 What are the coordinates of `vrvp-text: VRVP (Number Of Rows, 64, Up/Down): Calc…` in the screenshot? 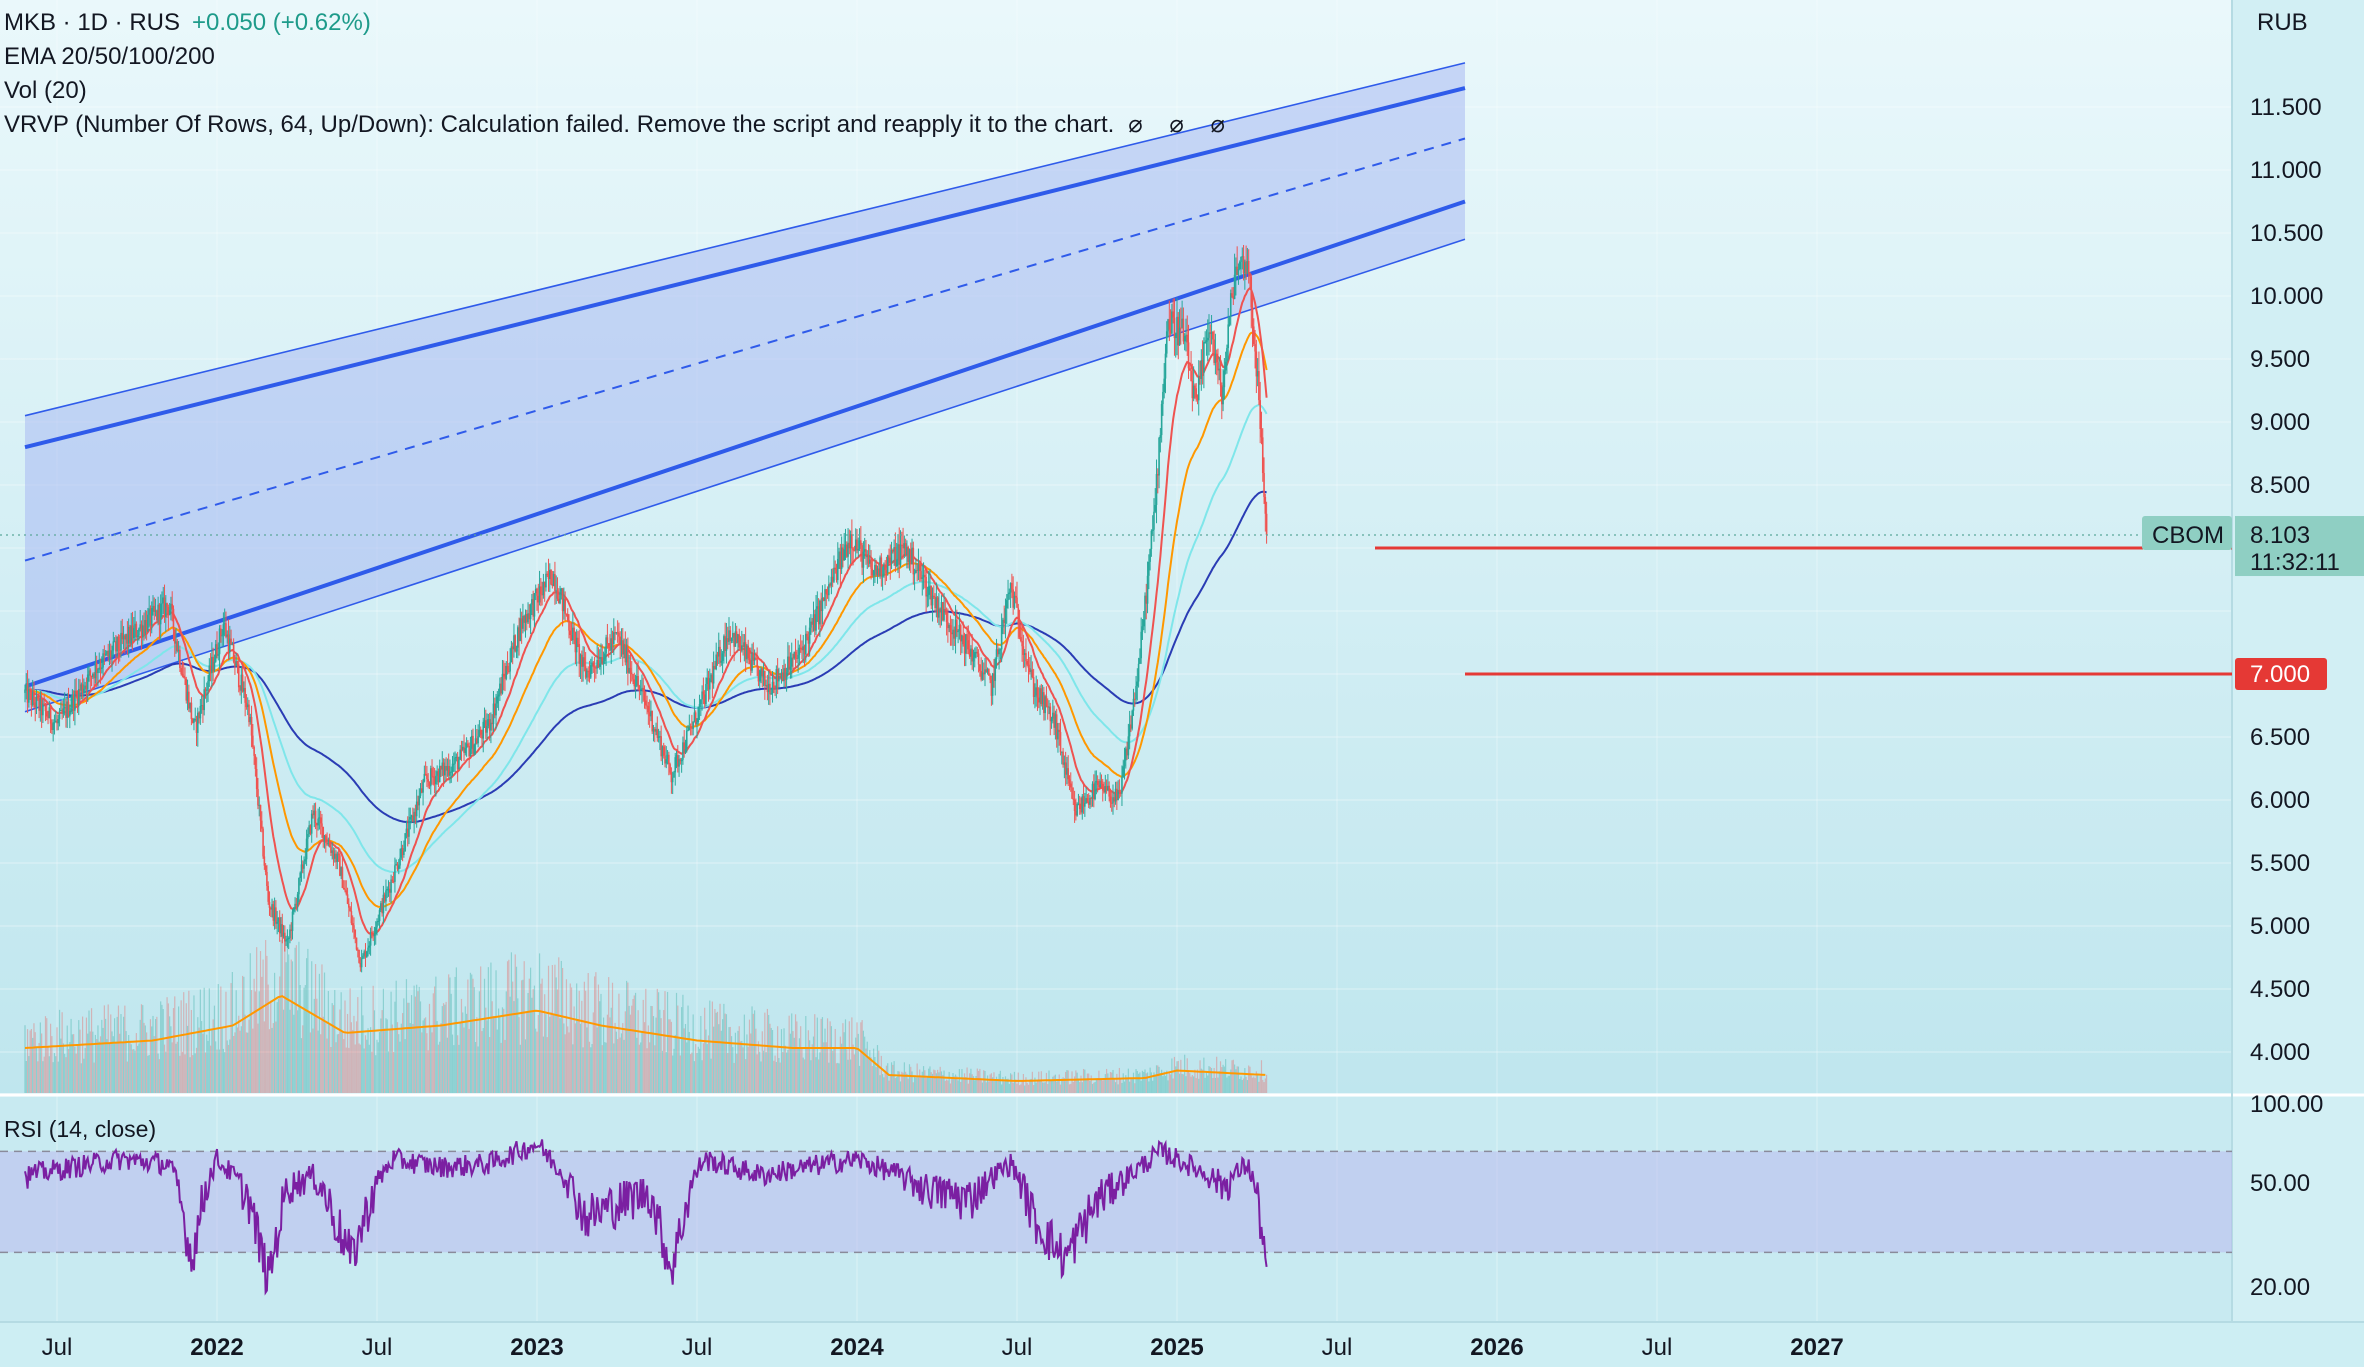 It's located at (559, 124).